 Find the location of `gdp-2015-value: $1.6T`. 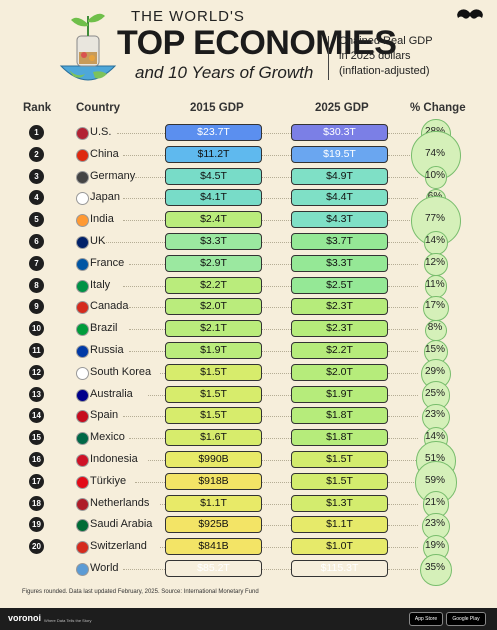

gdp-2015-value: $1.6T is located at coordinates (213, 438).